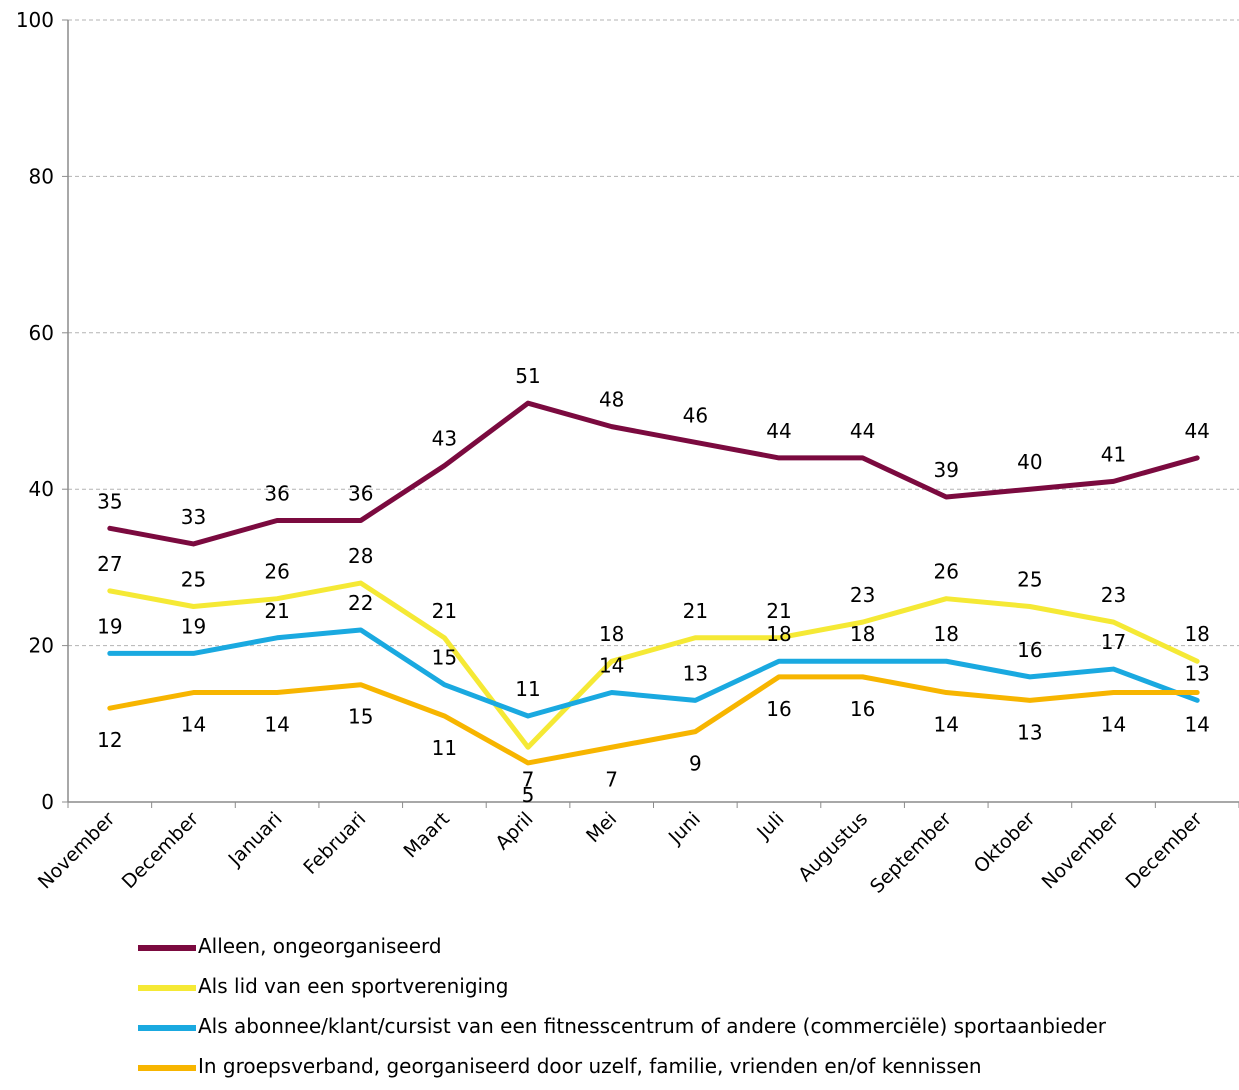  What do you see at coordinates (41, 489) in the screenshot?
I see `y-tick-label: 40` at bounding box center [41, 489].